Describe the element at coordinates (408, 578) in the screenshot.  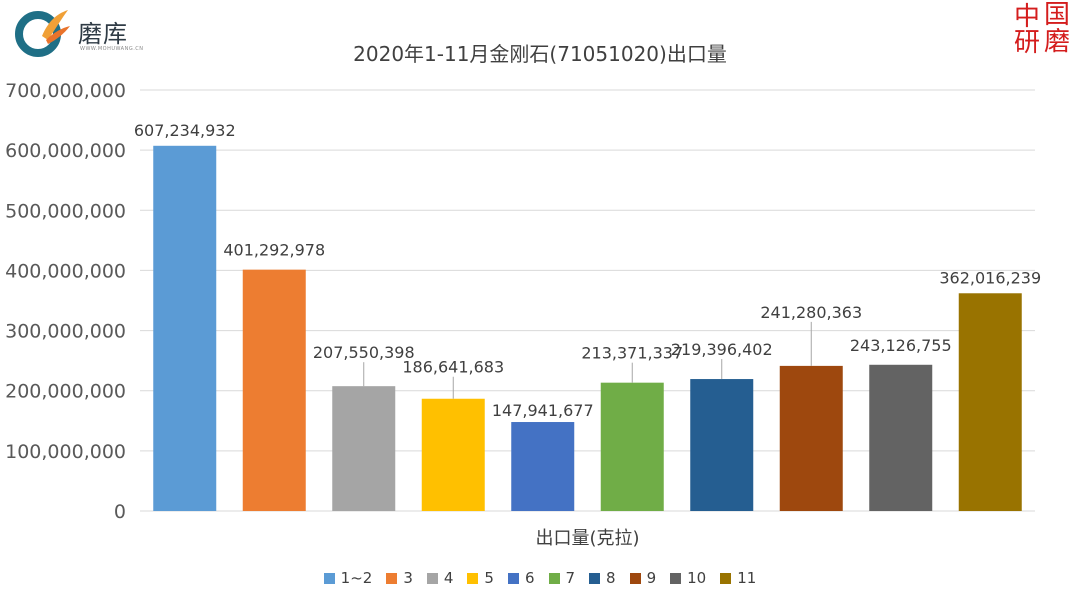
I see `legend-label: 3` at that location.